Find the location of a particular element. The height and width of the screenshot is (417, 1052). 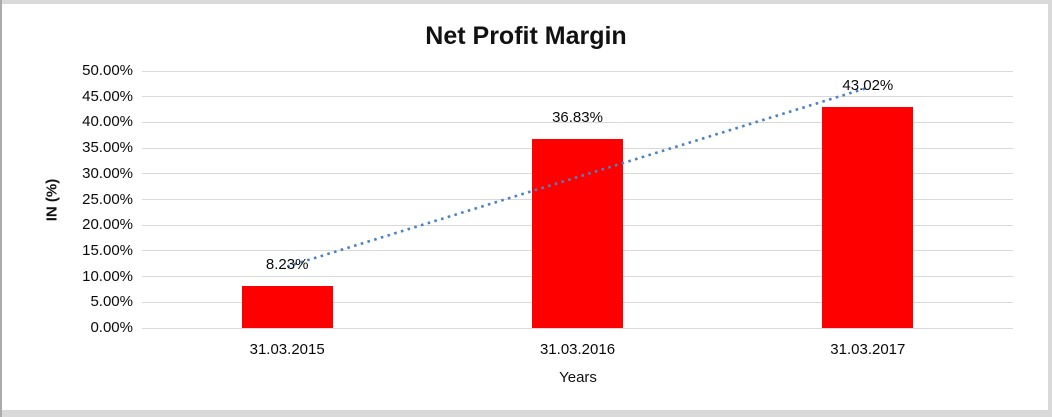

chart-frame-bottom is located at coordinates (526, 413).